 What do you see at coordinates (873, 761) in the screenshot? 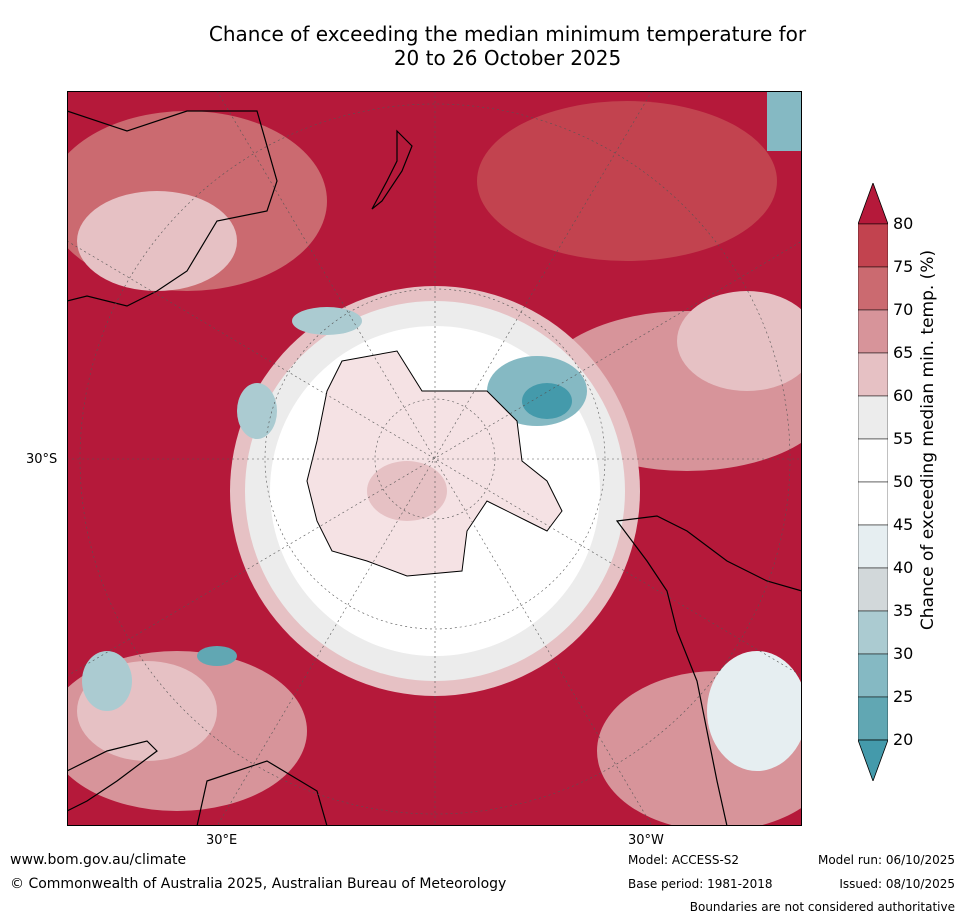
I see `colorbar-arrow-bottom` at bounding box center [873, 761].